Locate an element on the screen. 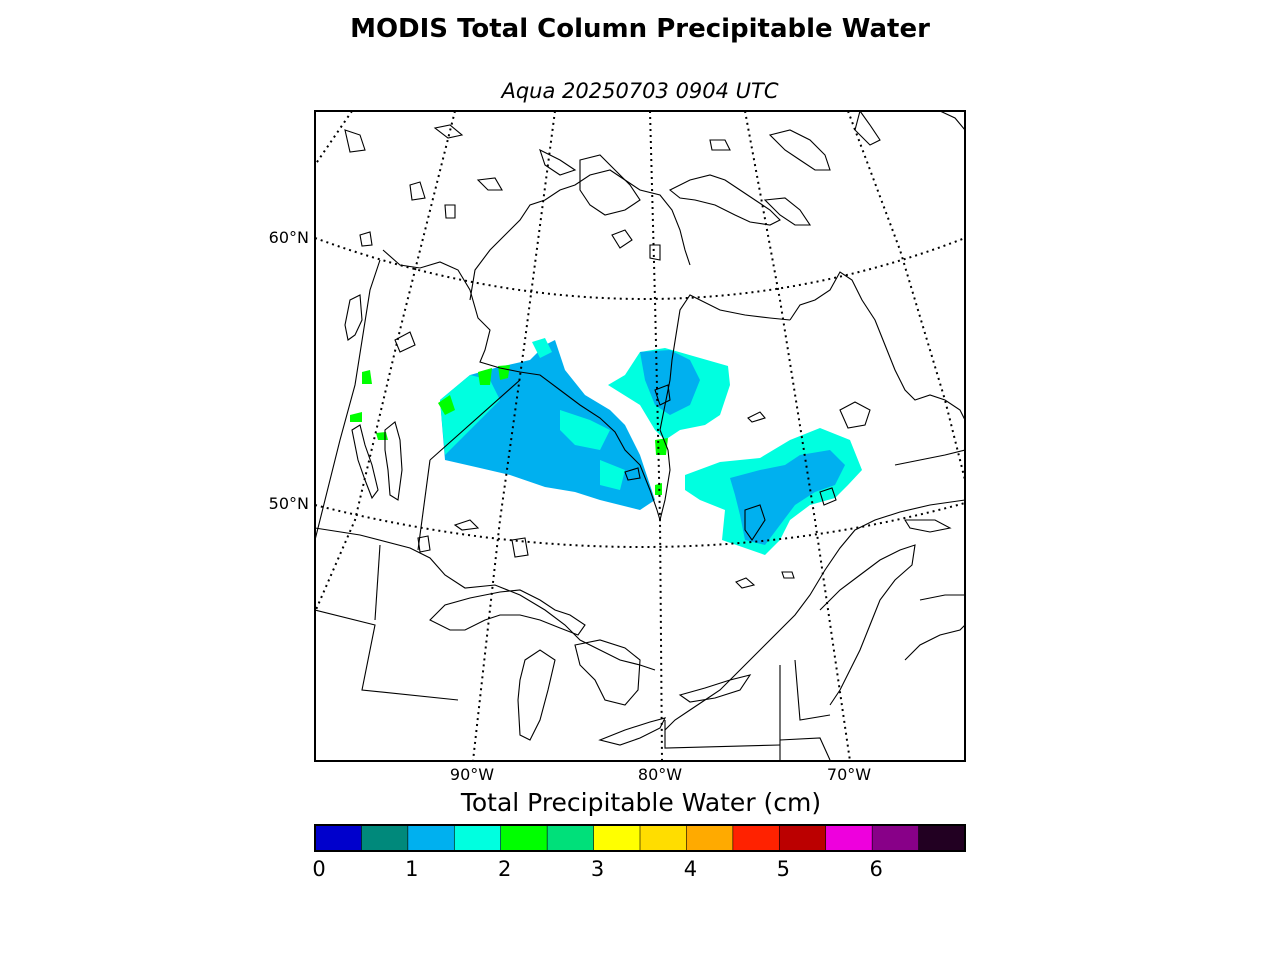 This screenshot has width=1280, height=960. colorbar-tick-label: 1 is located at coordinates (411, 869).